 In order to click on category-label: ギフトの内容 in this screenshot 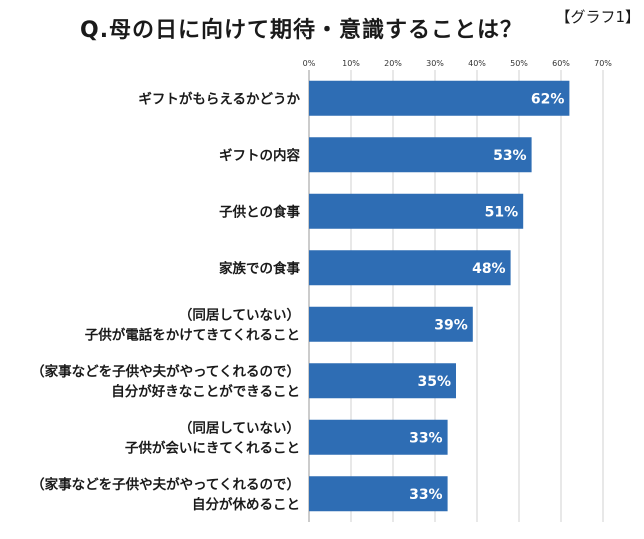, I will do `click(259, 155)`.